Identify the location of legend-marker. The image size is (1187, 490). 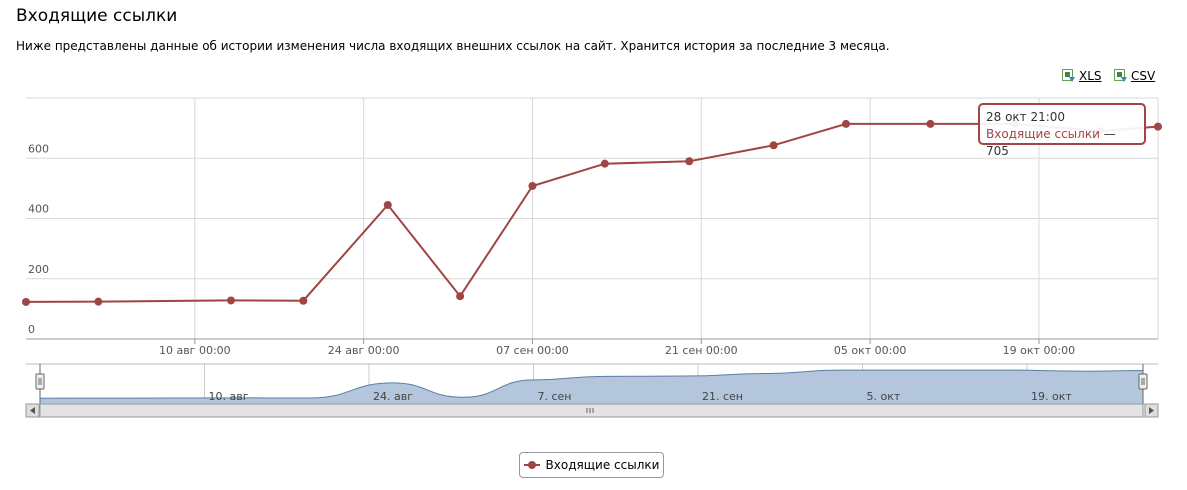
(531, 465).